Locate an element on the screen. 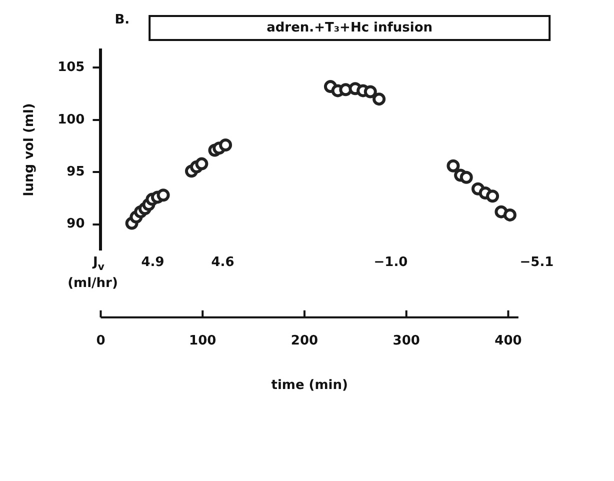 Image resolution: width=614 pixels, height=481 pixels. x-tick-label: 100 is located at coordinates (202, 341).